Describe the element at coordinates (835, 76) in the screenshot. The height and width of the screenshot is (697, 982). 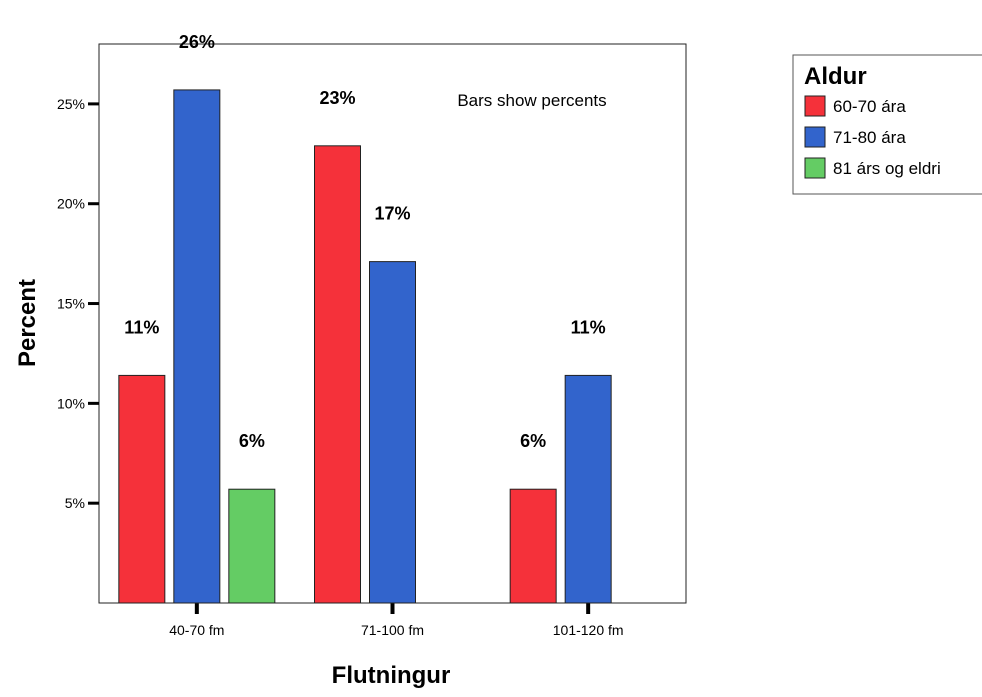
I see `legend-title: Aldur` at that location.